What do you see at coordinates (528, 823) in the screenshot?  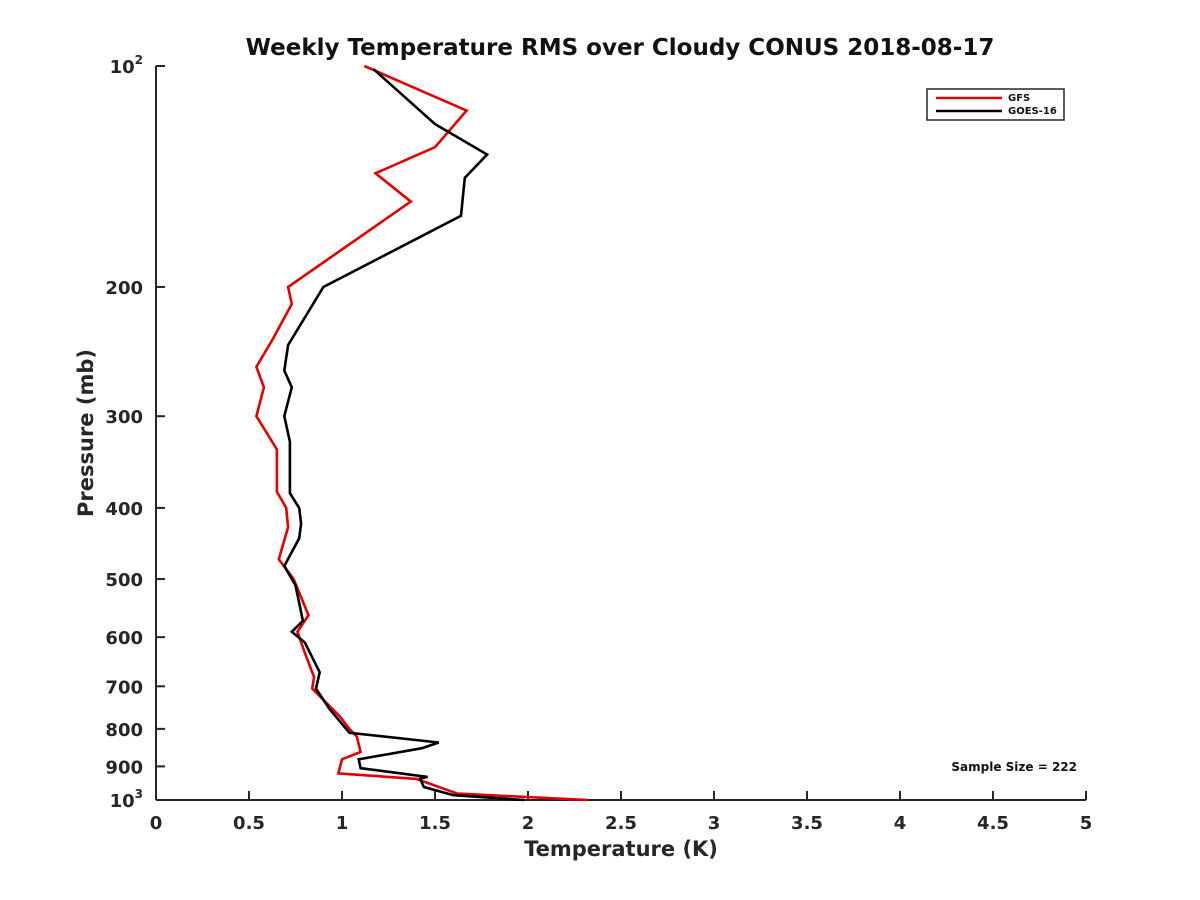 I see `x-tick-label: 2` at bounding box center [528, 823].